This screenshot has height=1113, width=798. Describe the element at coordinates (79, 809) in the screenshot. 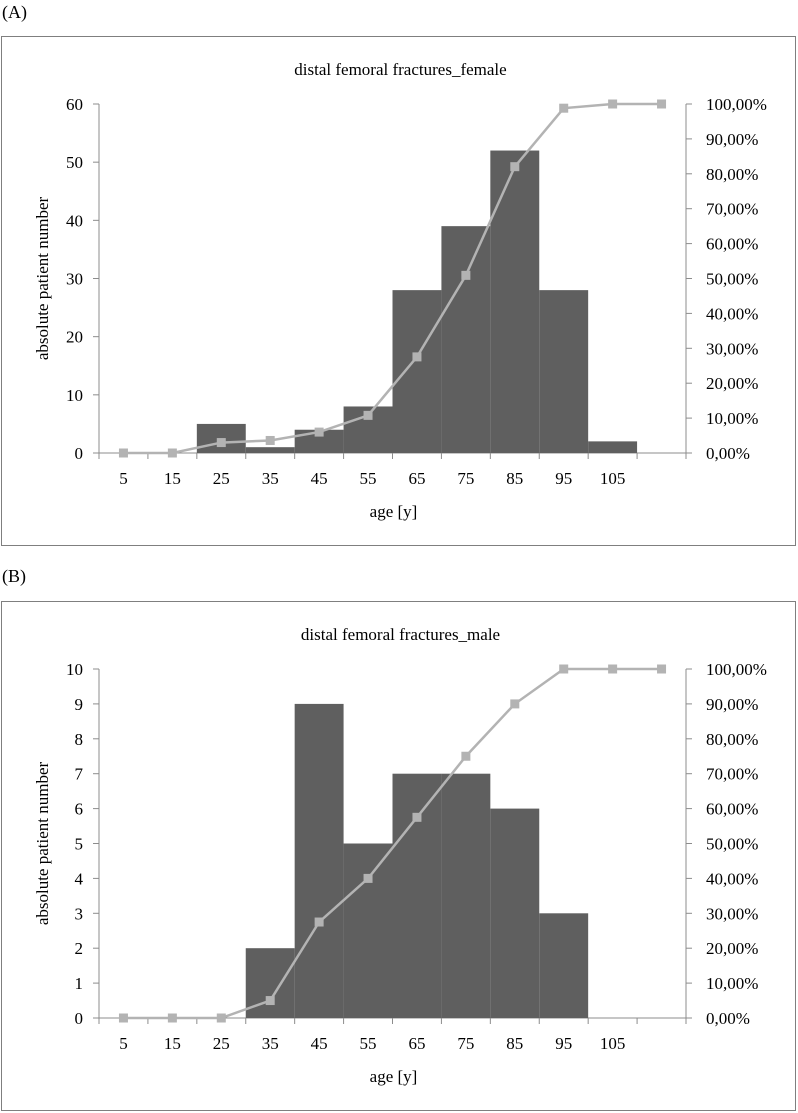

I see `y-tick-label-left: 6` at that location.